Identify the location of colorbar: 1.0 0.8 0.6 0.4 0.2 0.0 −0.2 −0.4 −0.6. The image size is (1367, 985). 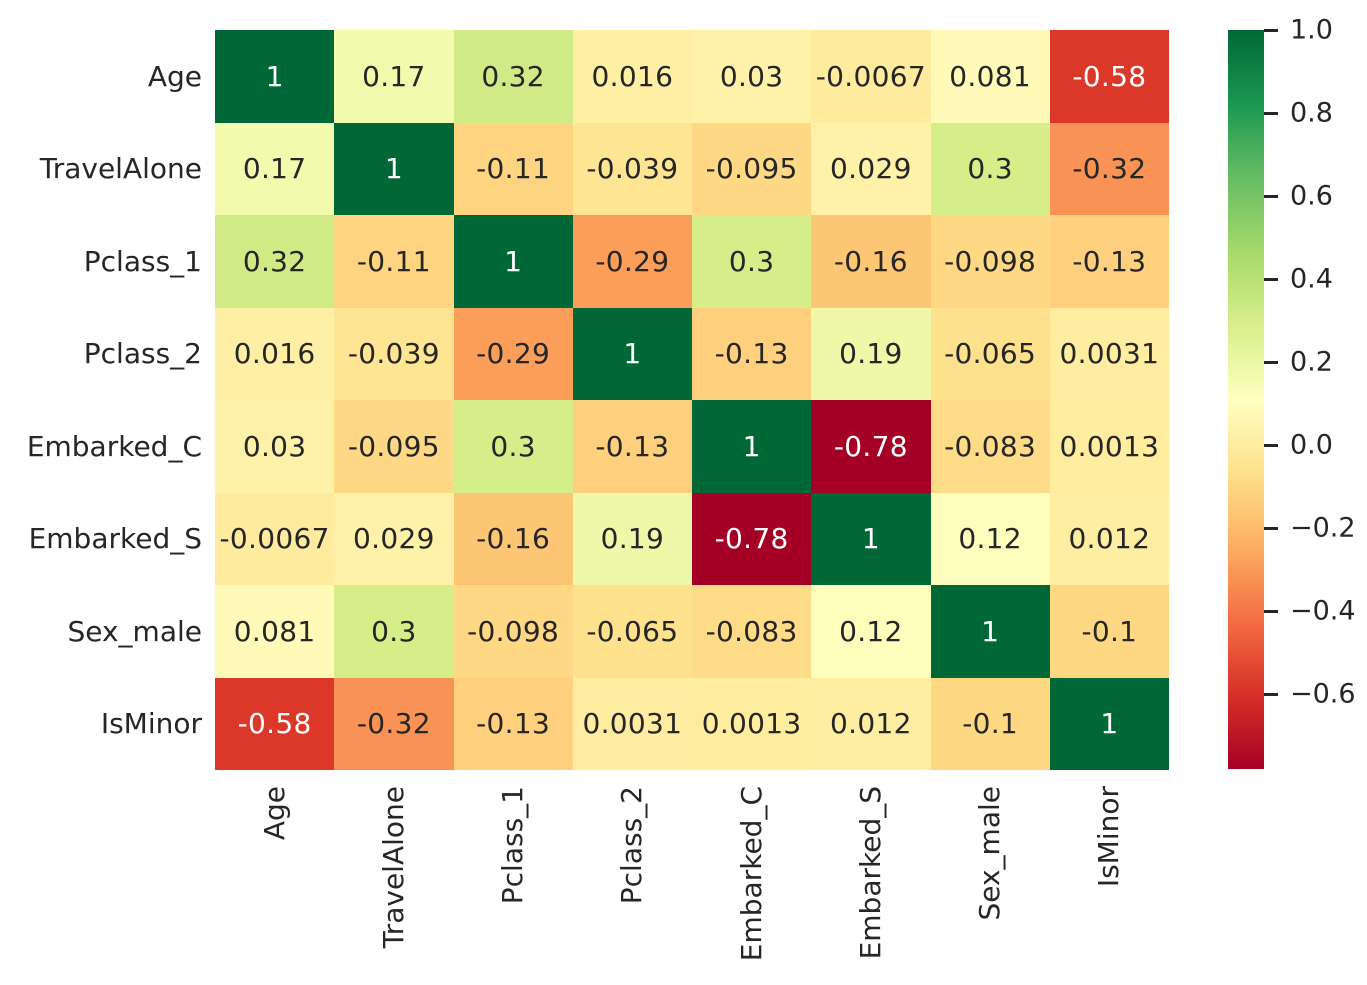
(1292, 392).